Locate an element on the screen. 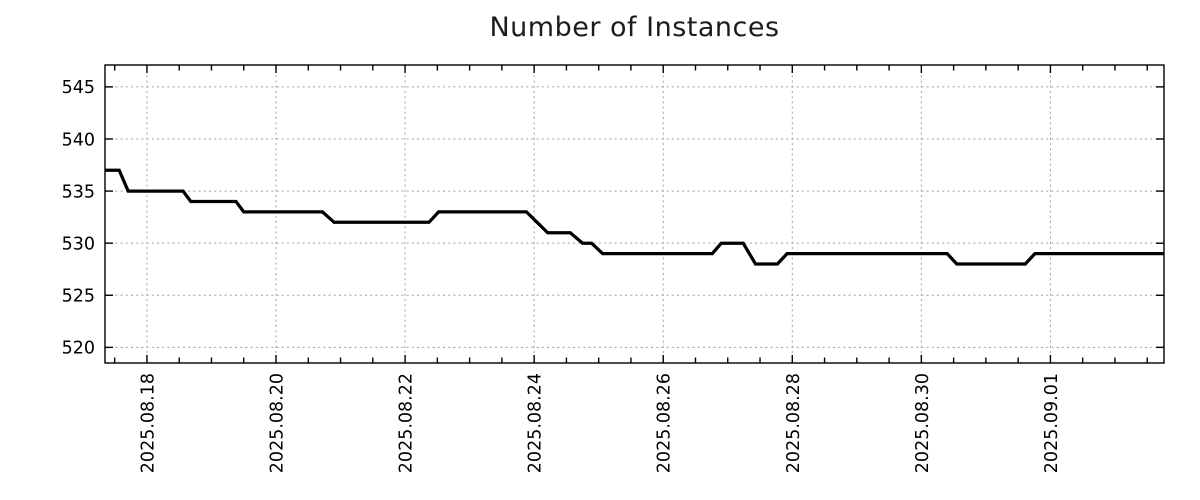 This screenshot has width=1200, height=500. y-tick-label: 520 is located at coordinates (78, 349).